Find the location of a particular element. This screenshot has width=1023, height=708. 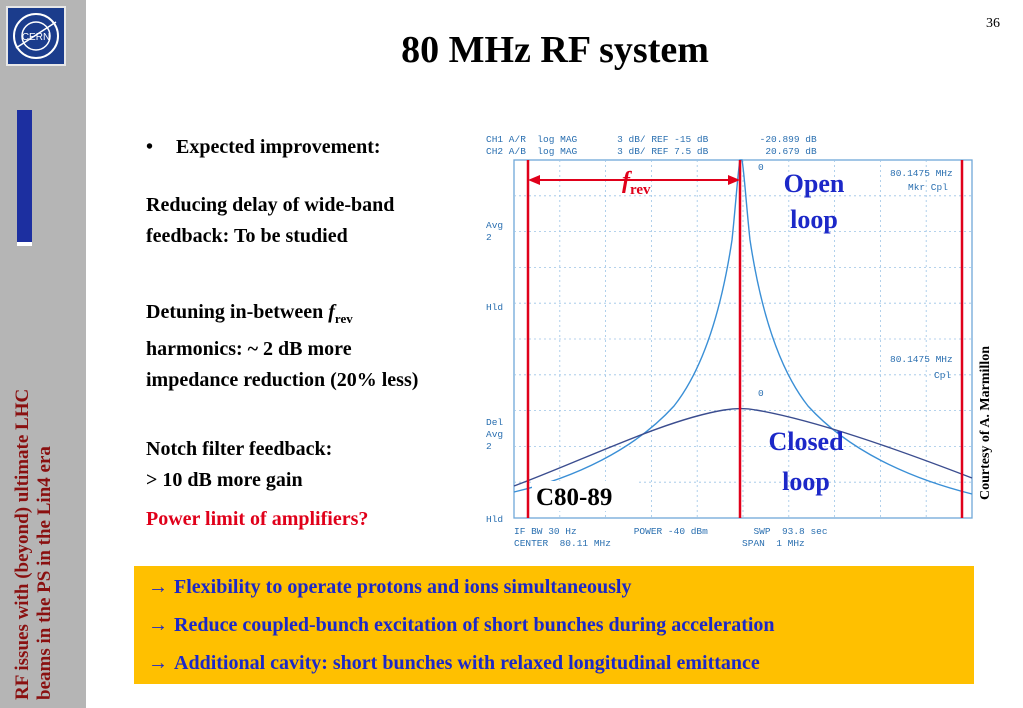

cern-logo-graphic: CERN is located at coordinates (36, 36).